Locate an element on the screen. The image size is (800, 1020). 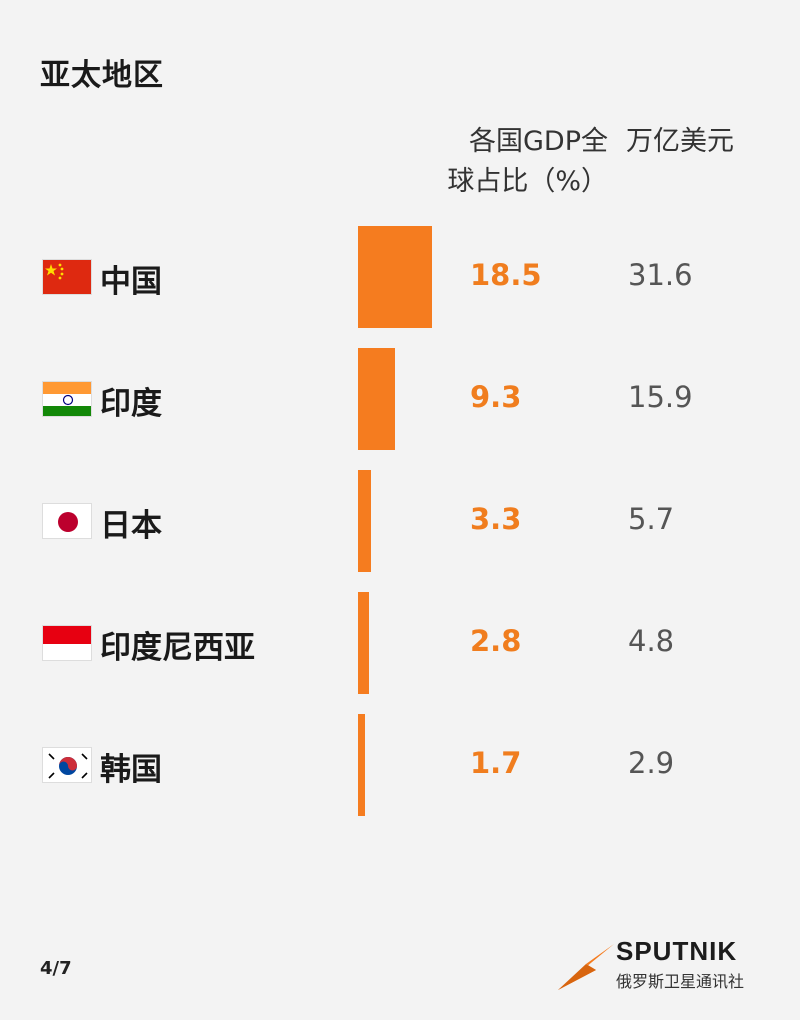
korea-flag-icon is located at coordinates (67, 765).